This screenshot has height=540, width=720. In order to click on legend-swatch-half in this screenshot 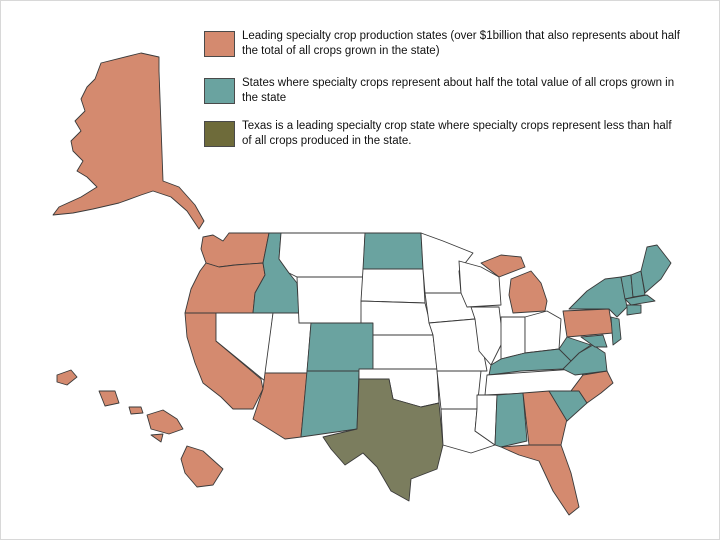, I will do `click(219, 91)`.